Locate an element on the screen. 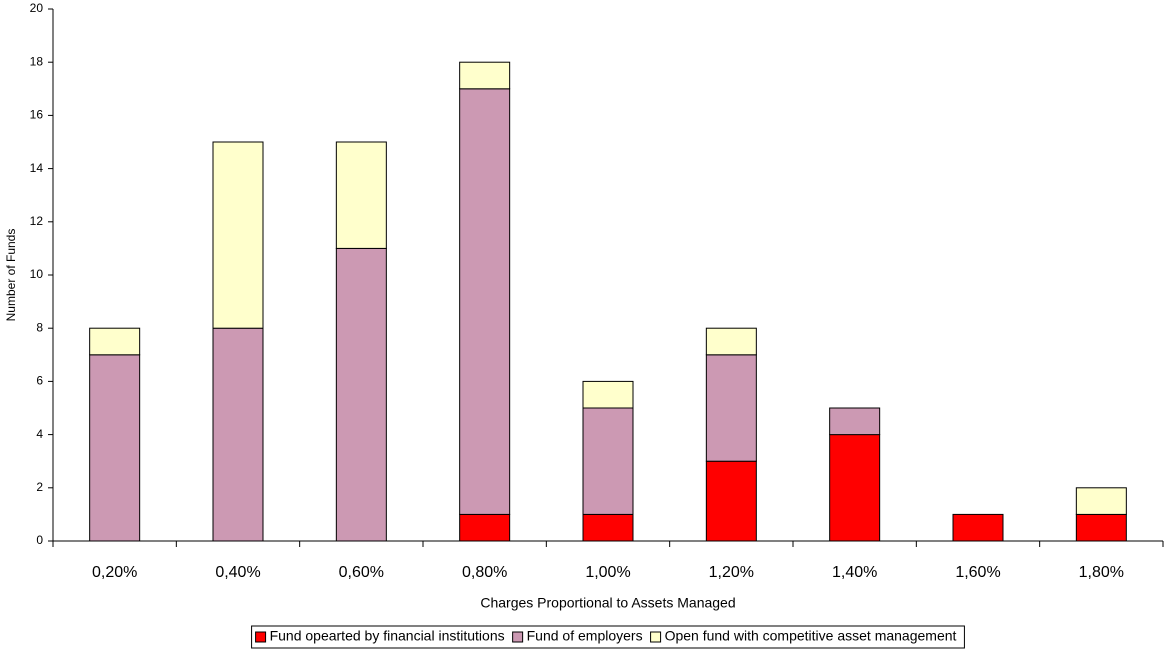 This screenshot has width=1166, height=653. y-tick-label: 10 is located at coordinates (37, 274).